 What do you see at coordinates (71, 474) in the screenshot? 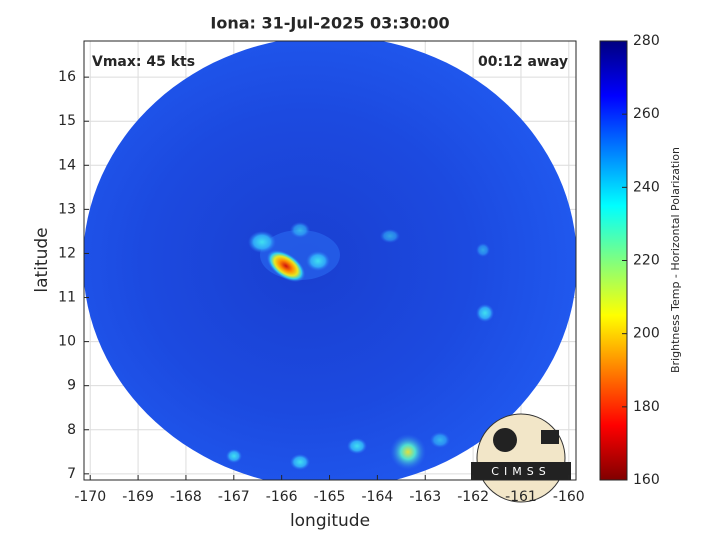
I see `y-tick-label: 7` at bounding box center [71, 474].